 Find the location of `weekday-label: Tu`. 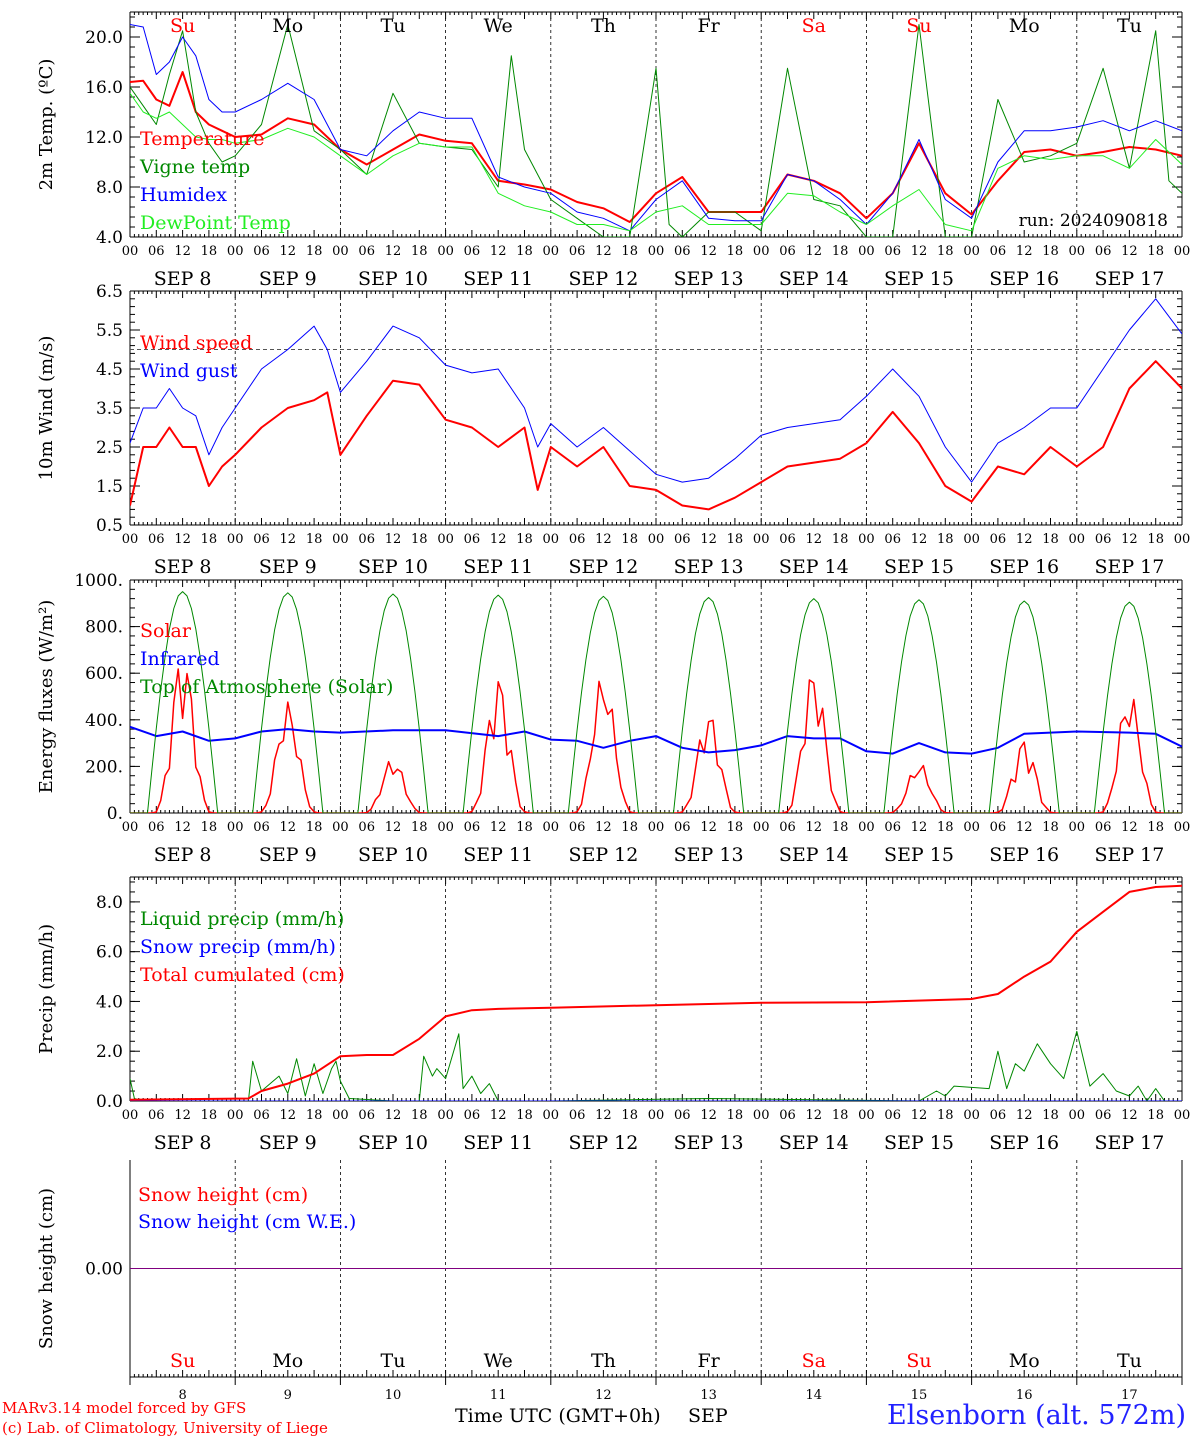

weekday-label: Tu is located at coordinates (393, 1361).